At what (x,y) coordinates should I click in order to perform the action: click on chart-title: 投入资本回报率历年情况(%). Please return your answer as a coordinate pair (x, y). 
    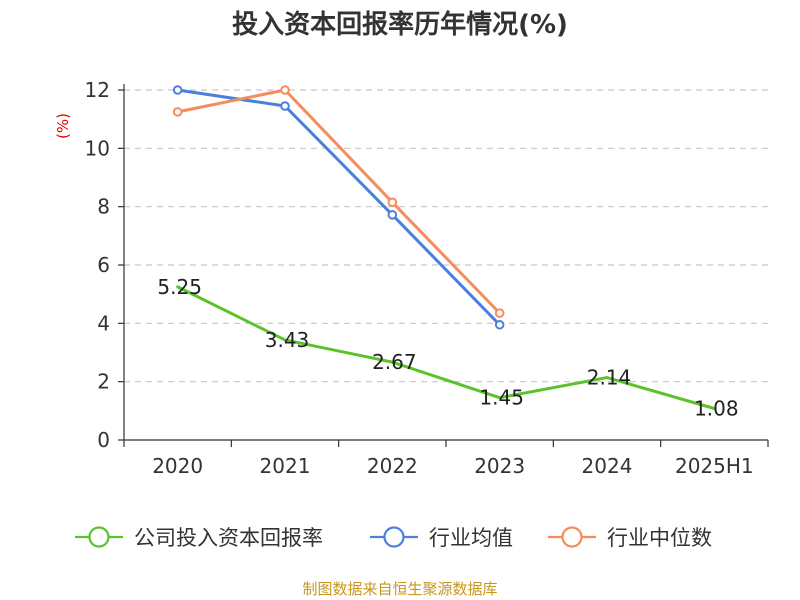
    Looking at the image, I should click on (400, 24).